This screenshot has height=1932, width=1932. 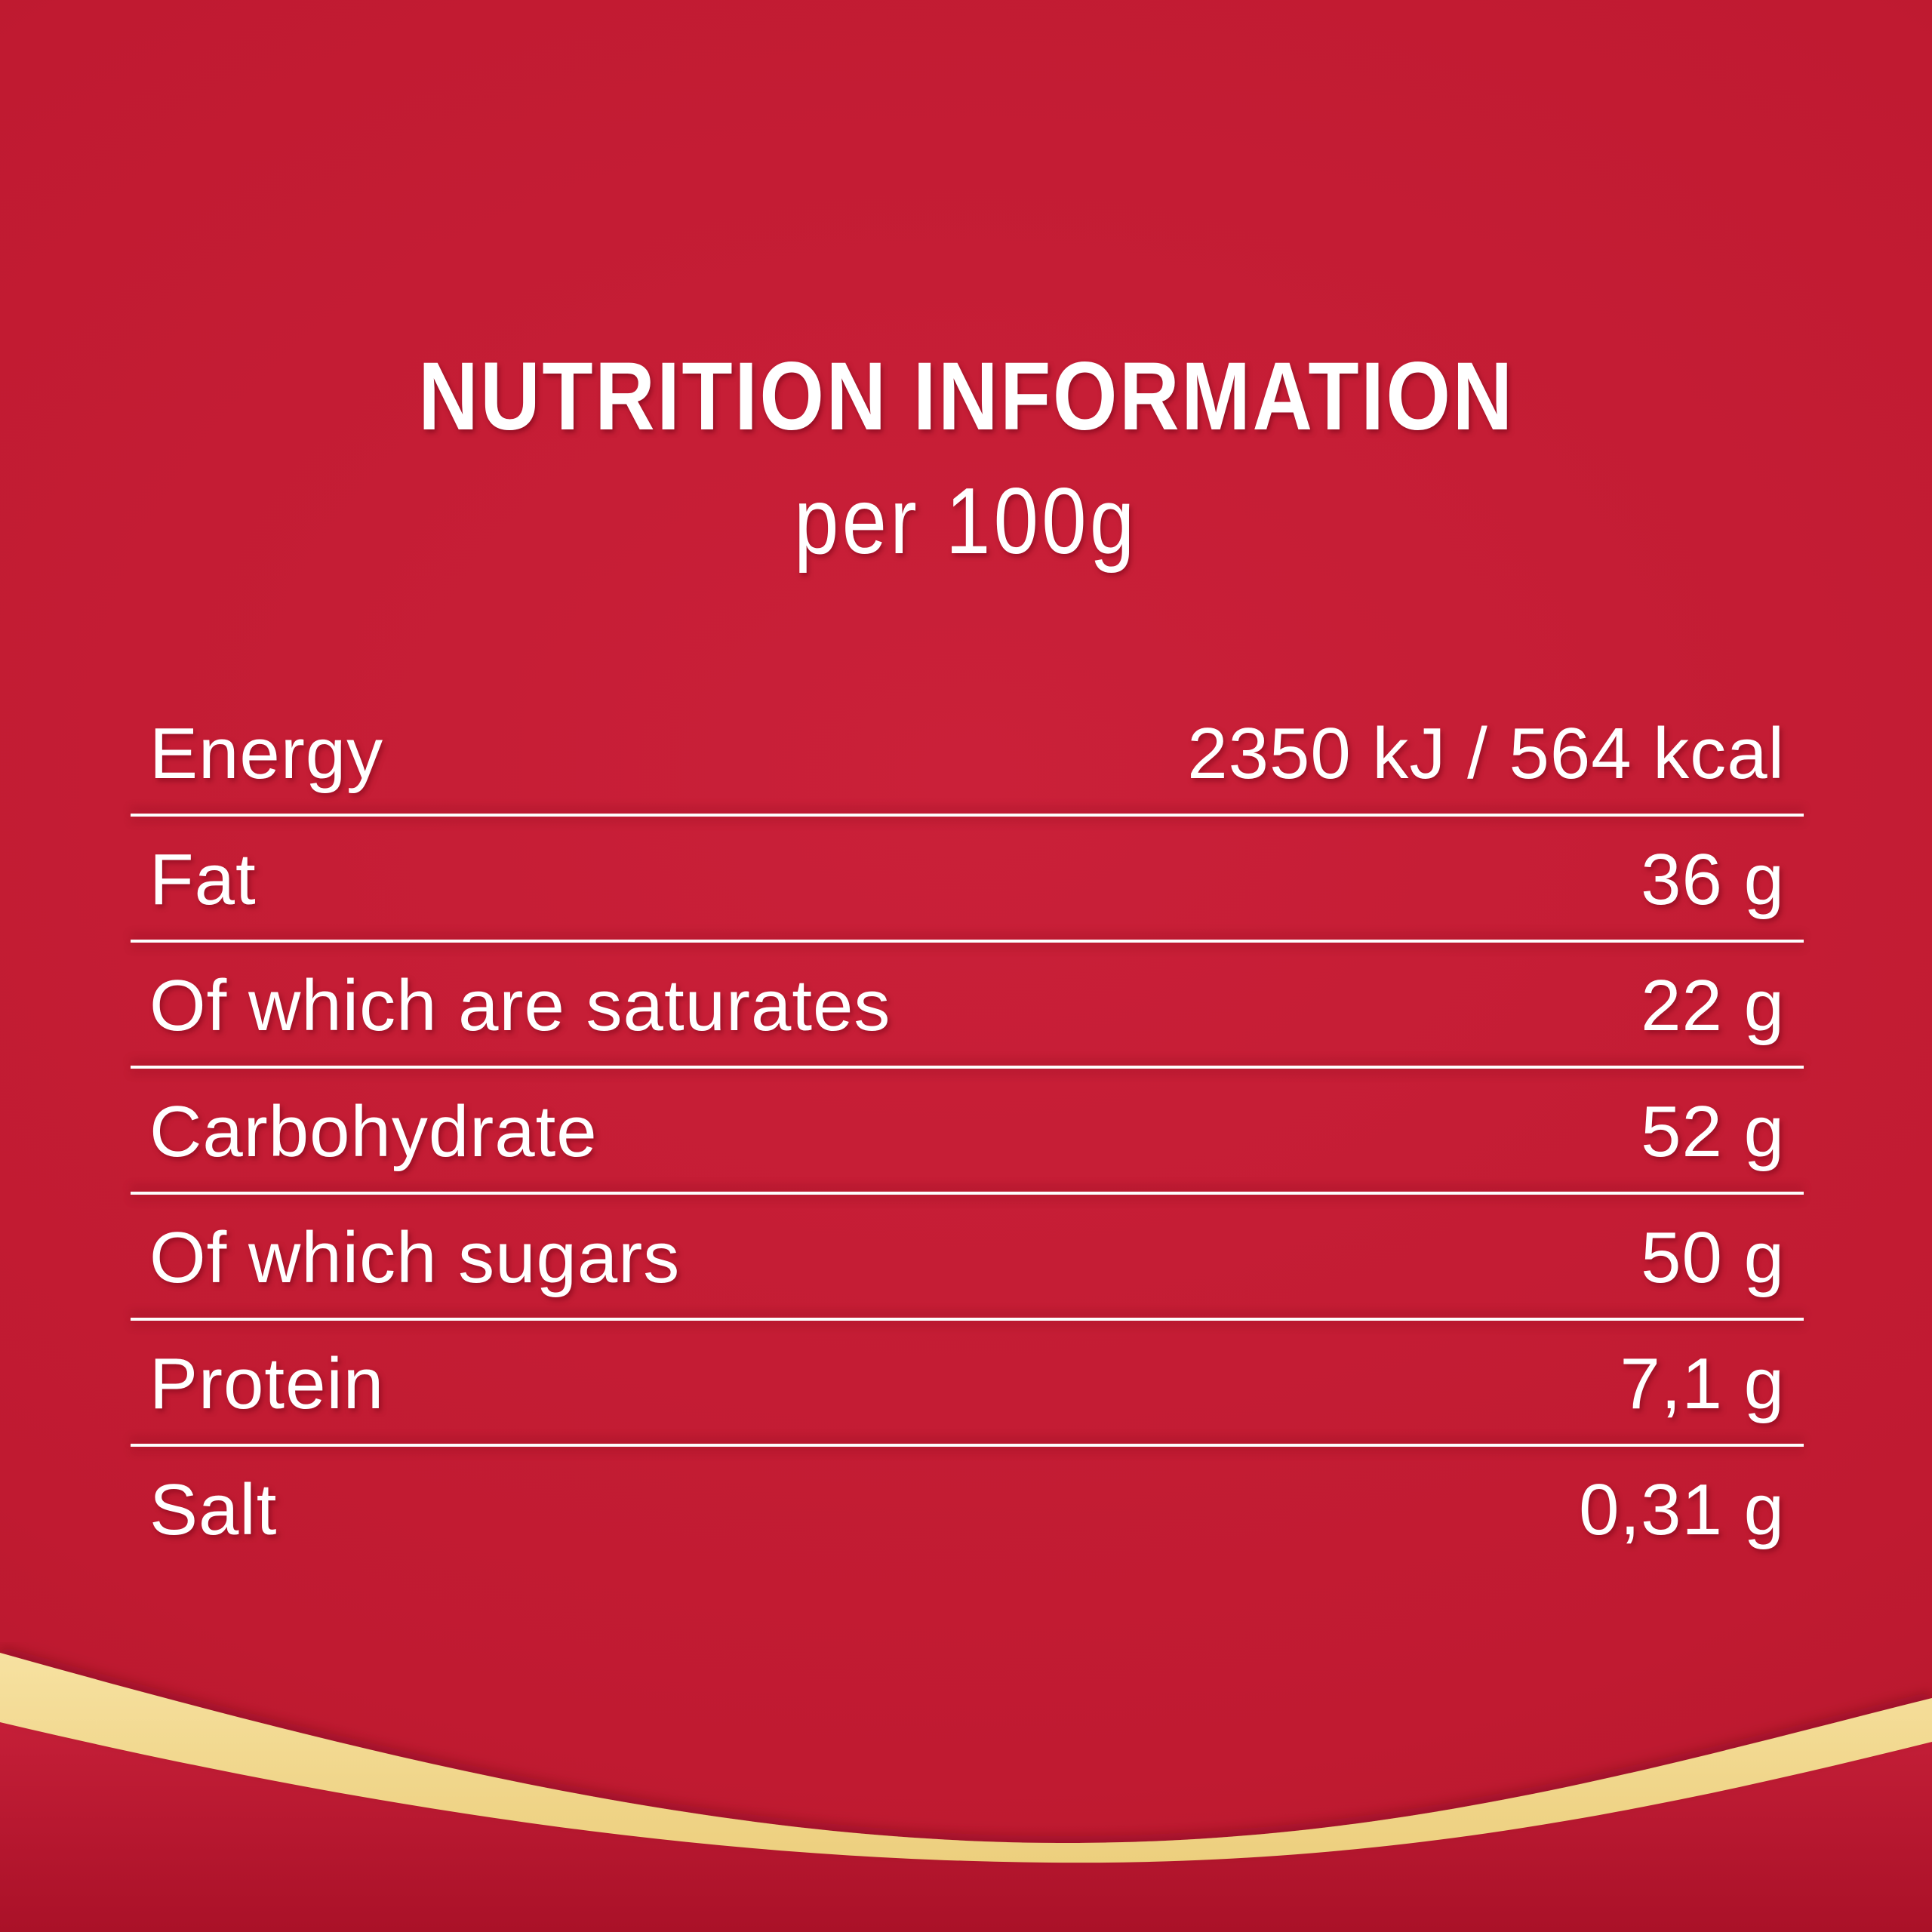 What do you see at coordinates (967, 1006) in the screenshot?
I see `table-row: Of which are saturates 22 g` at bounding box center [967, 1006].